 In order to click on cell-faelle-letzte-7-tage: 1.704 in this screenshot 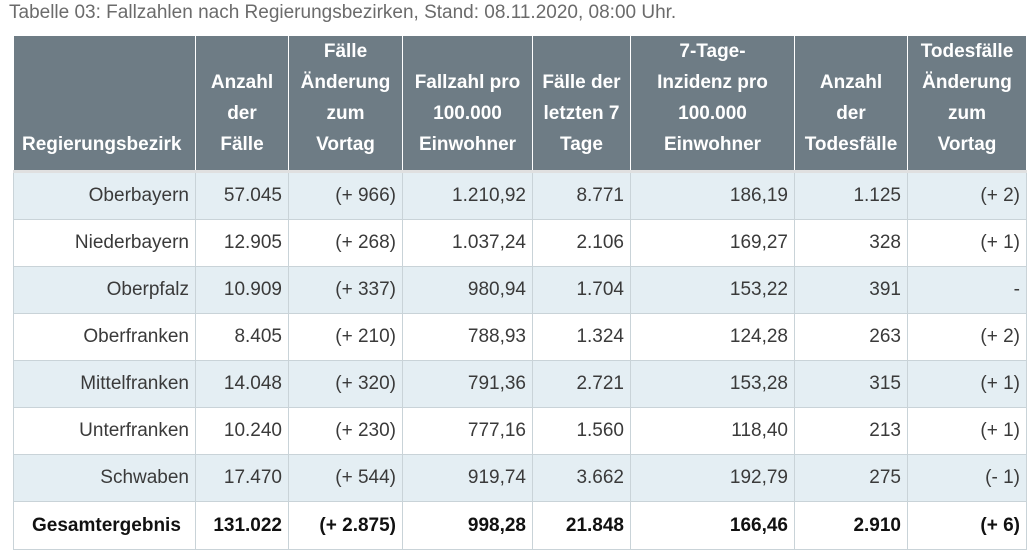, I will do `click(581, 290)`.